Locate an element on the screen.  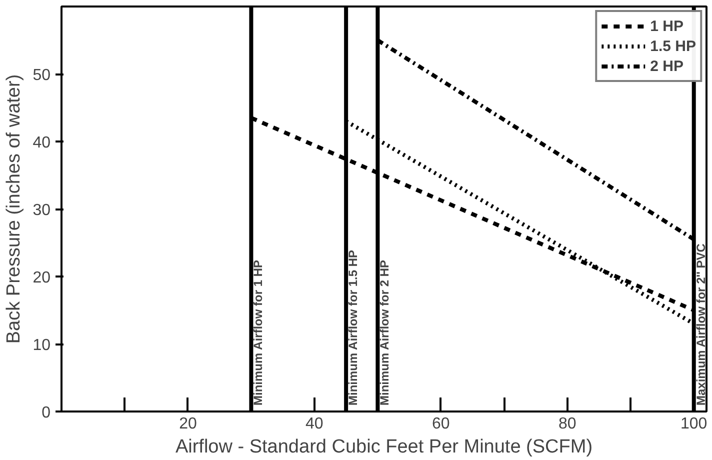
x-tick-label: 100 is located at coordinates (694, 424).